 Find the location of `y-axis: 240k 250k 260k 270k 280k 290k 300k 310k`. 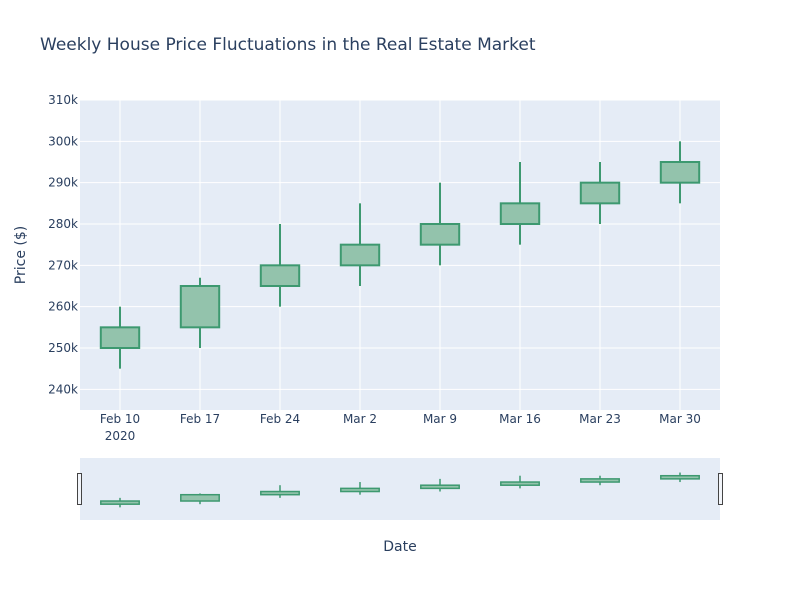

y-axis: 240k 250k 260k 270k 280k 290k 300k 310k is located at coordinates (63, 244).